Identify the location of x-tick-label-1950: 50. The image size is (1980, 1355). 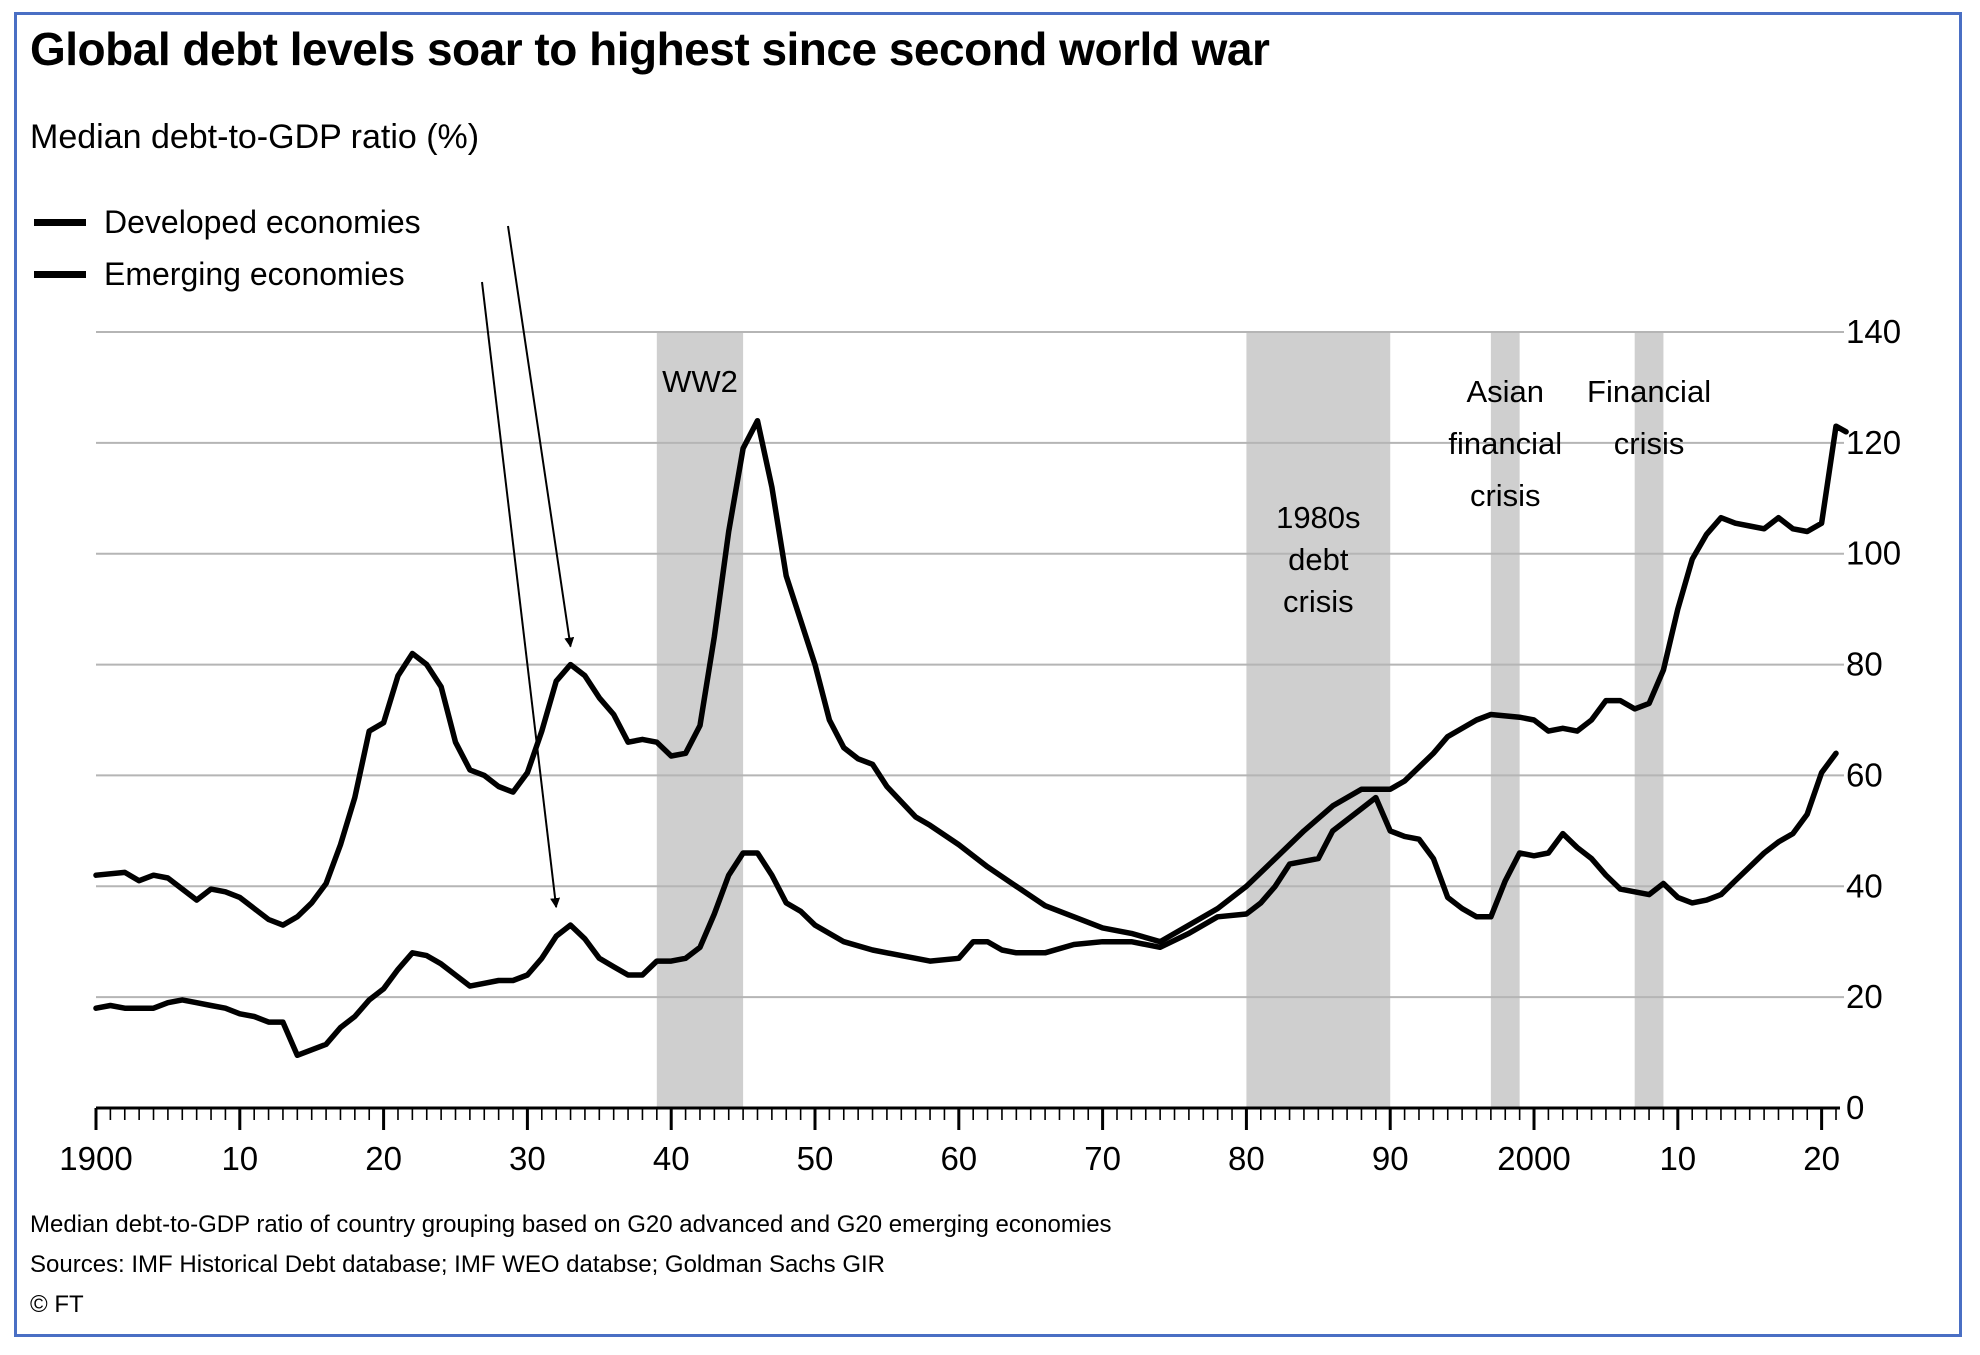
(815, 1158).